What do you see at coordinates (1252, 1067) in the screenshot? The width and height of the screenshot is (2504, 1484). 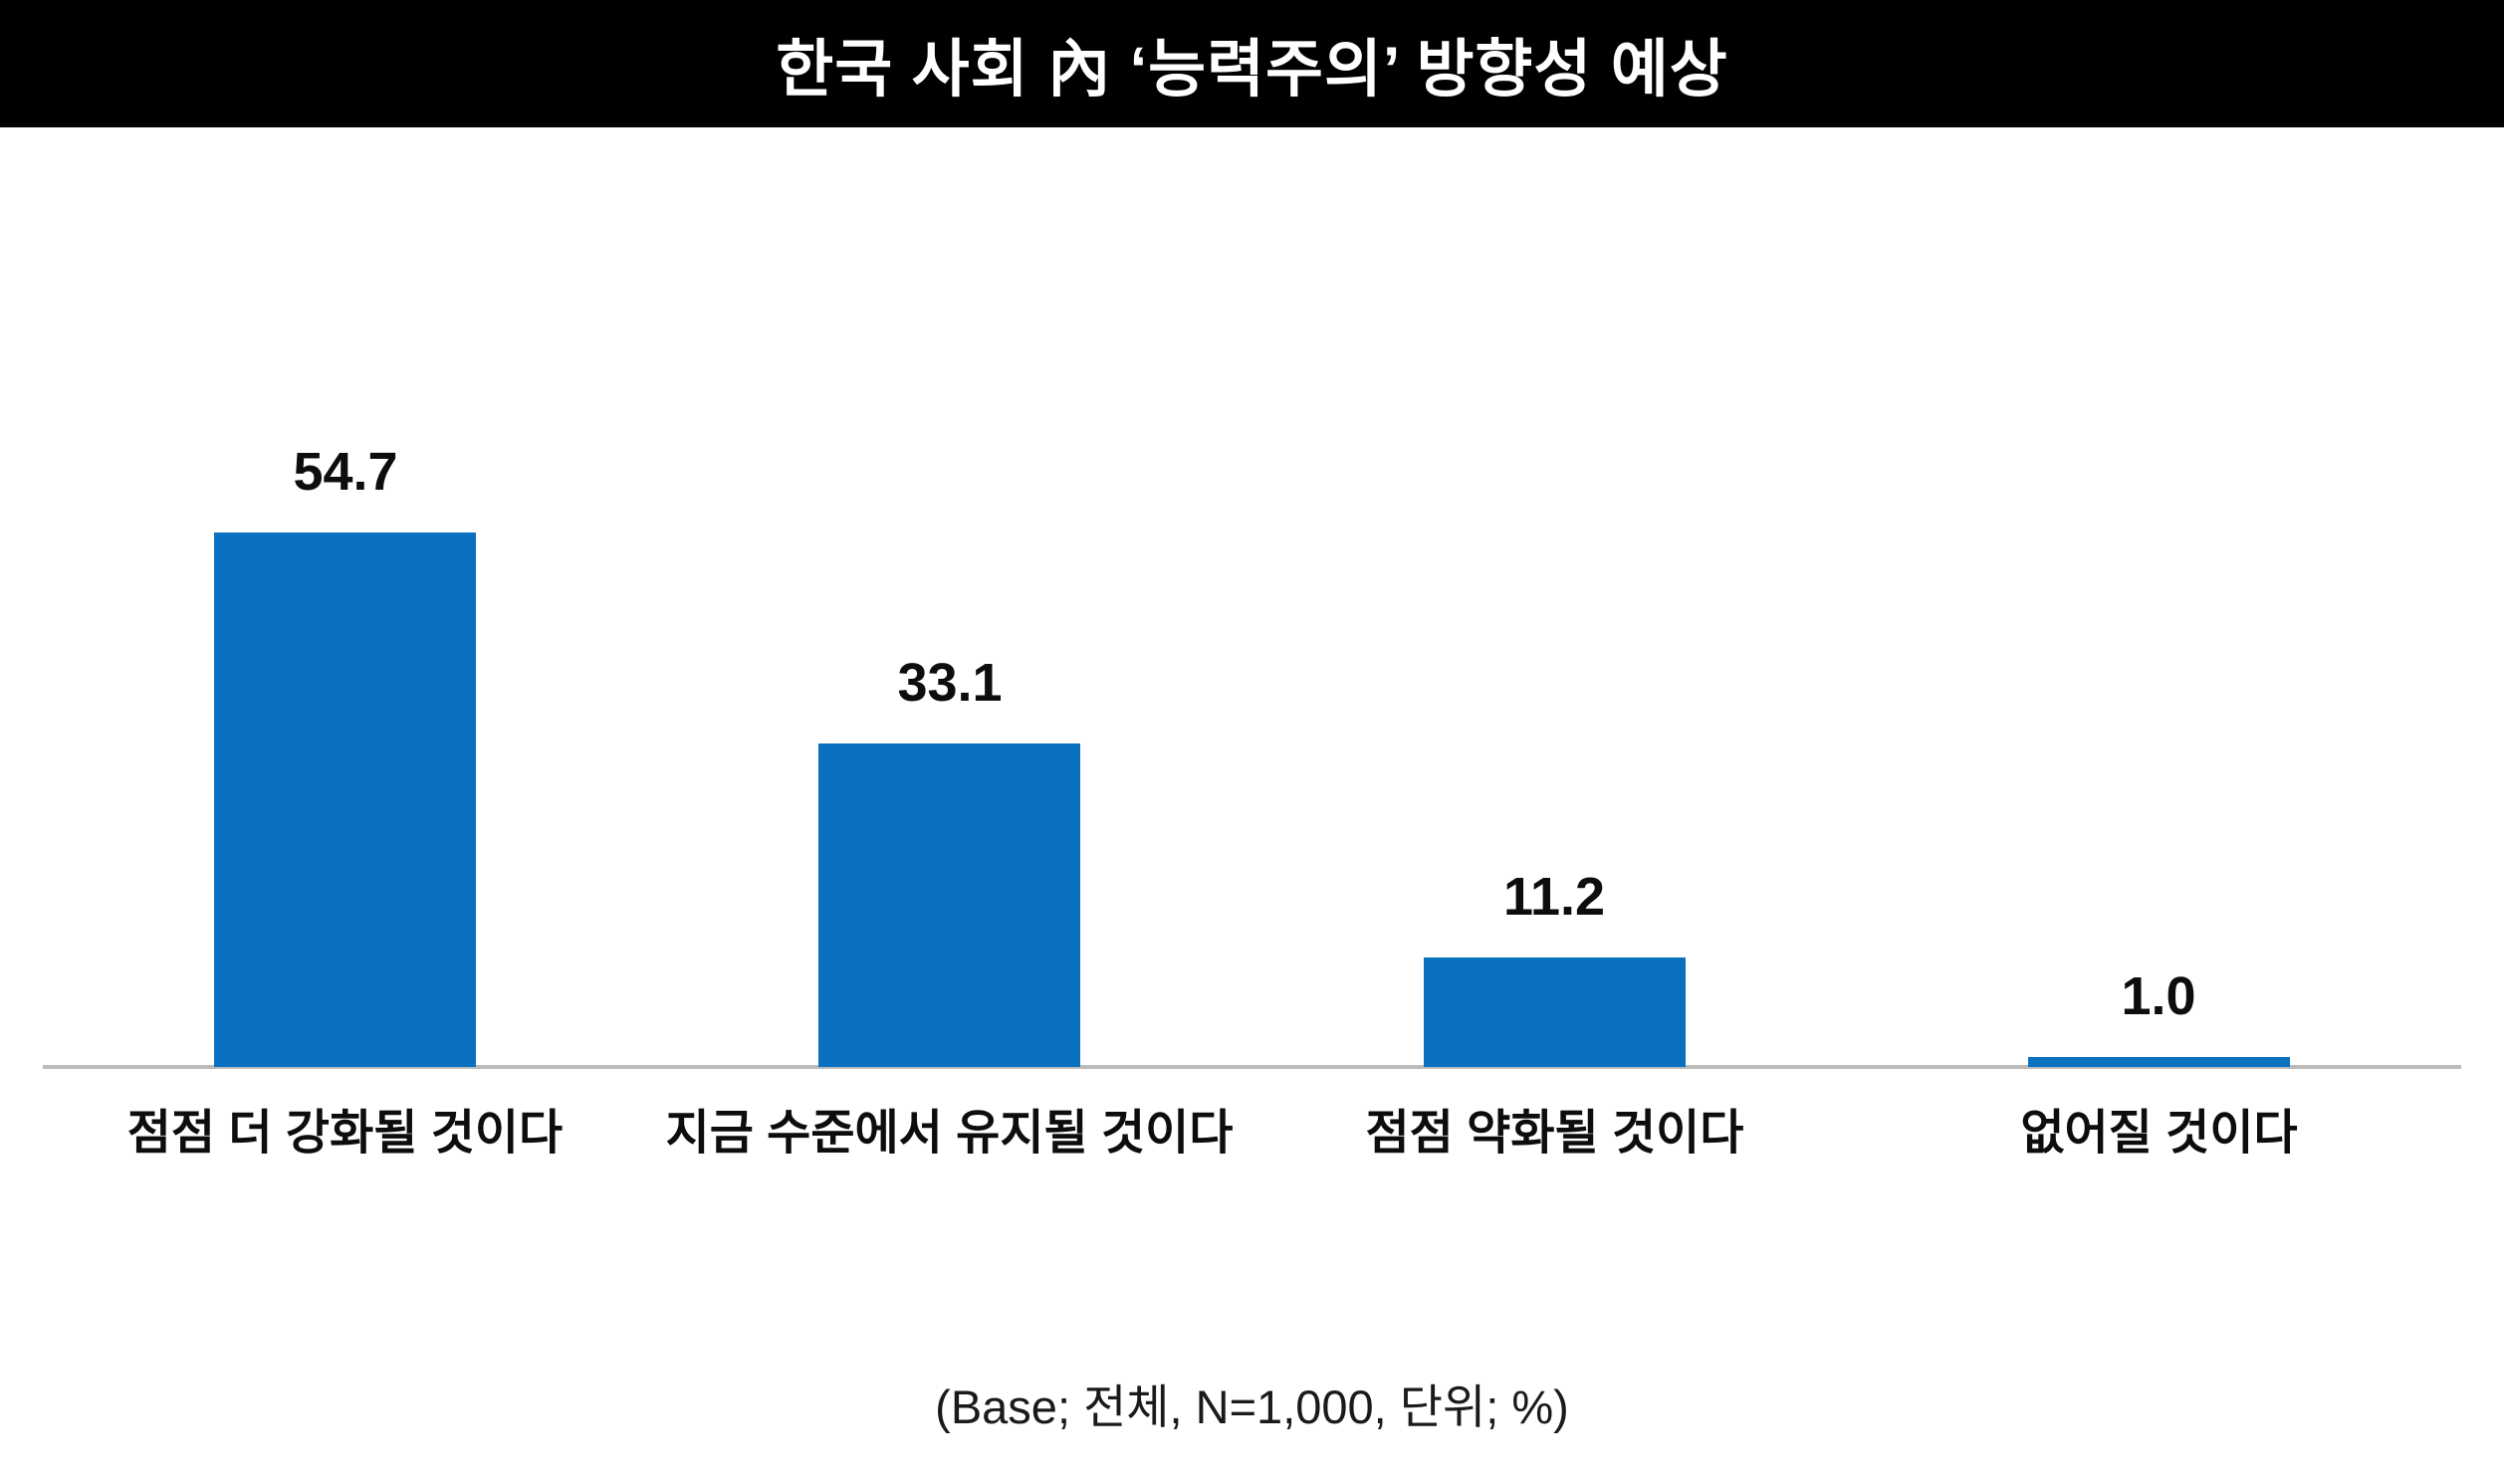 I see `x-axis-line` at bounding box center [1252, 1067].